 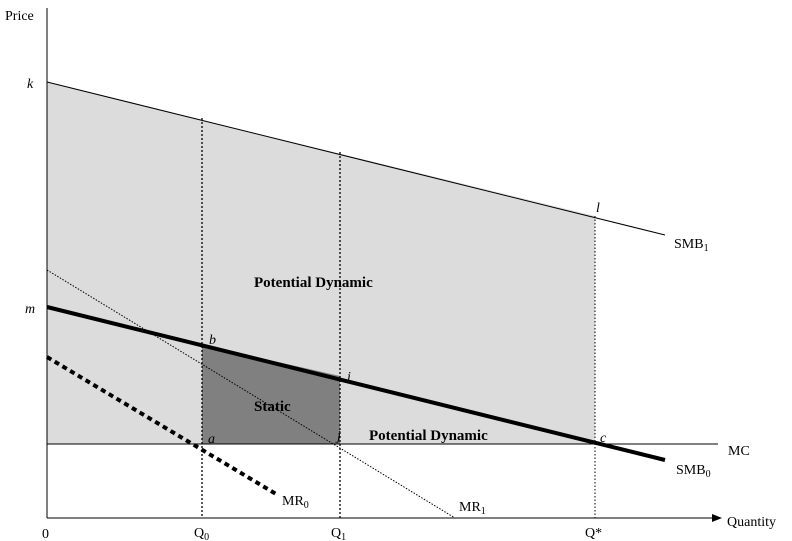 What do you see at coordinates (272, 407) in the screenshot?
I see `static-label: Static` at bounding box center [272, 407].